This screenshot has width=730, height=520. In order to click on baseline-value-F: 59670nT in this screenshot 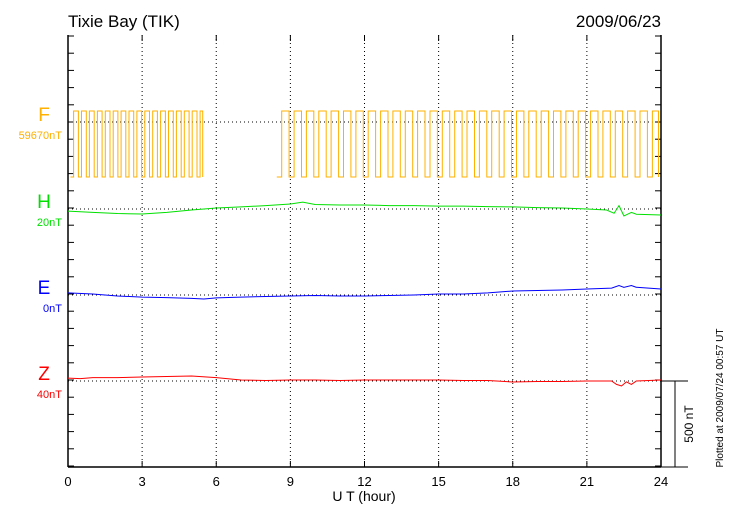, I will do `click(41, 136)`.